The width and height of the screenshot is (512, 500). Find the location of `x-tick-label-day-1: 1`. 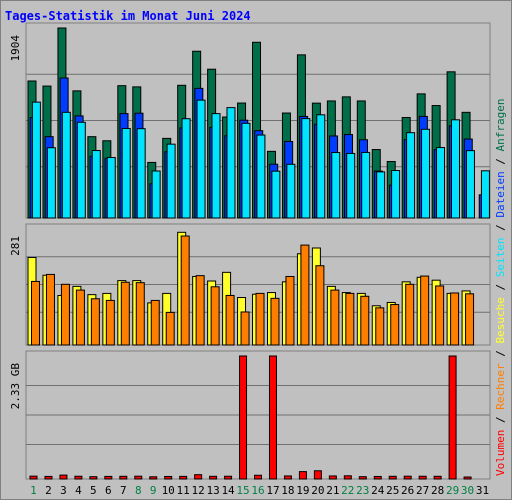

x-tick-label-day-1: 1 is located at coordinates (33, 490).